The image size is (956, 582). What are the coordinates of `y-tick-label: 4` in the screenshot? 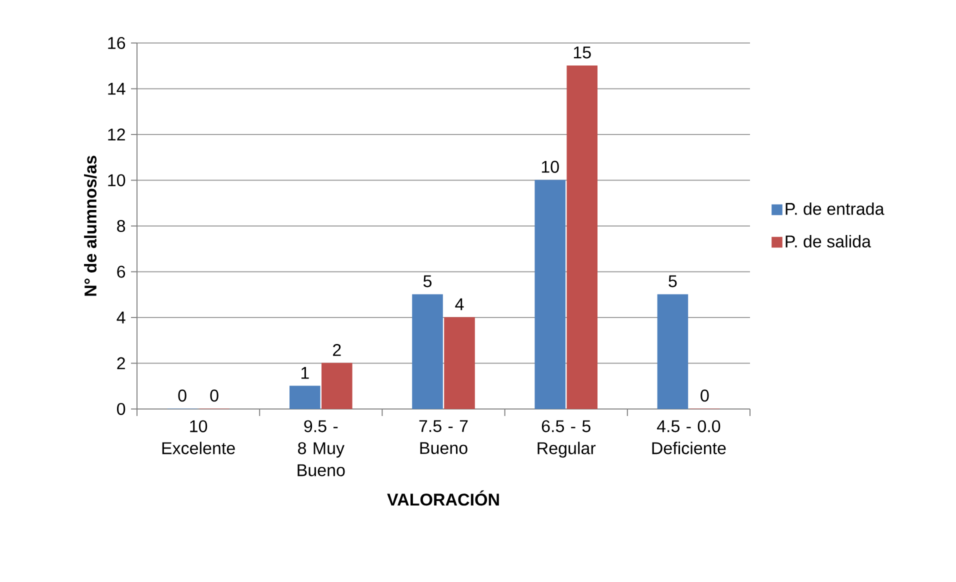 It's located at (121, 318).